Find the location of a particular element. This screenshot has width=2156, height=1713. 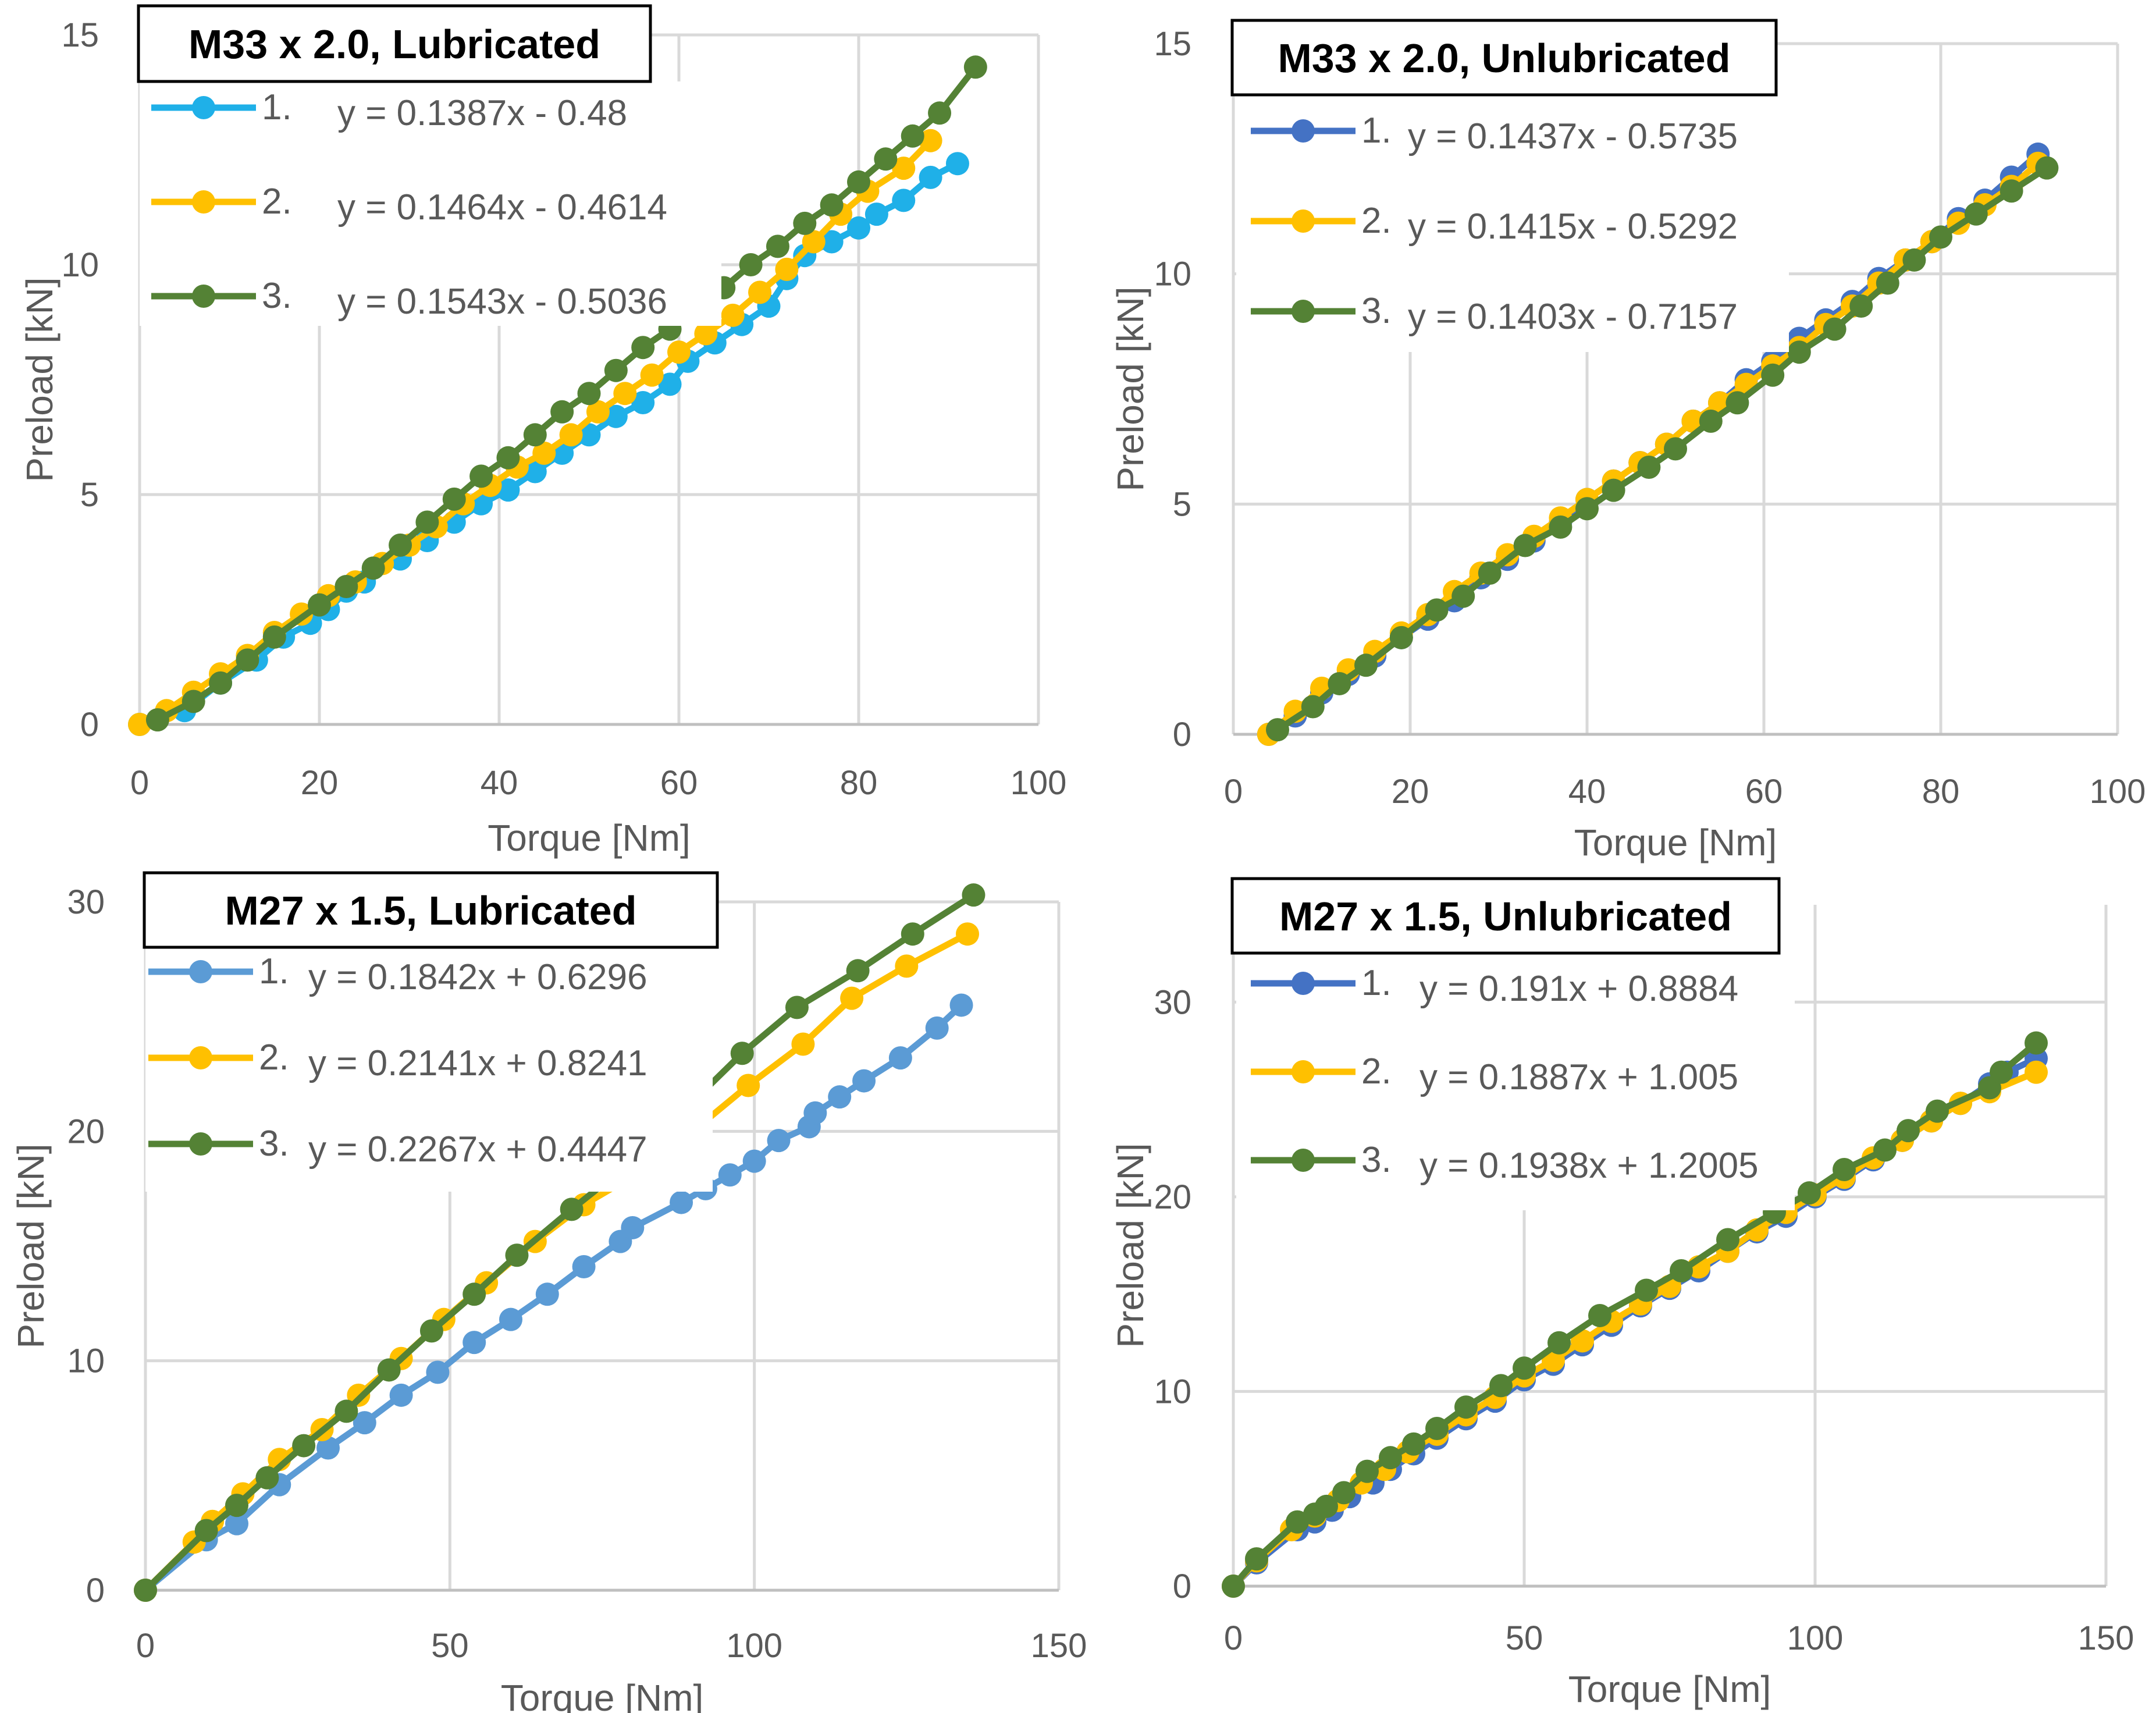

trendline-equation: y = 0.2267x + 0.4447 is located at coordinates (477, 1149).